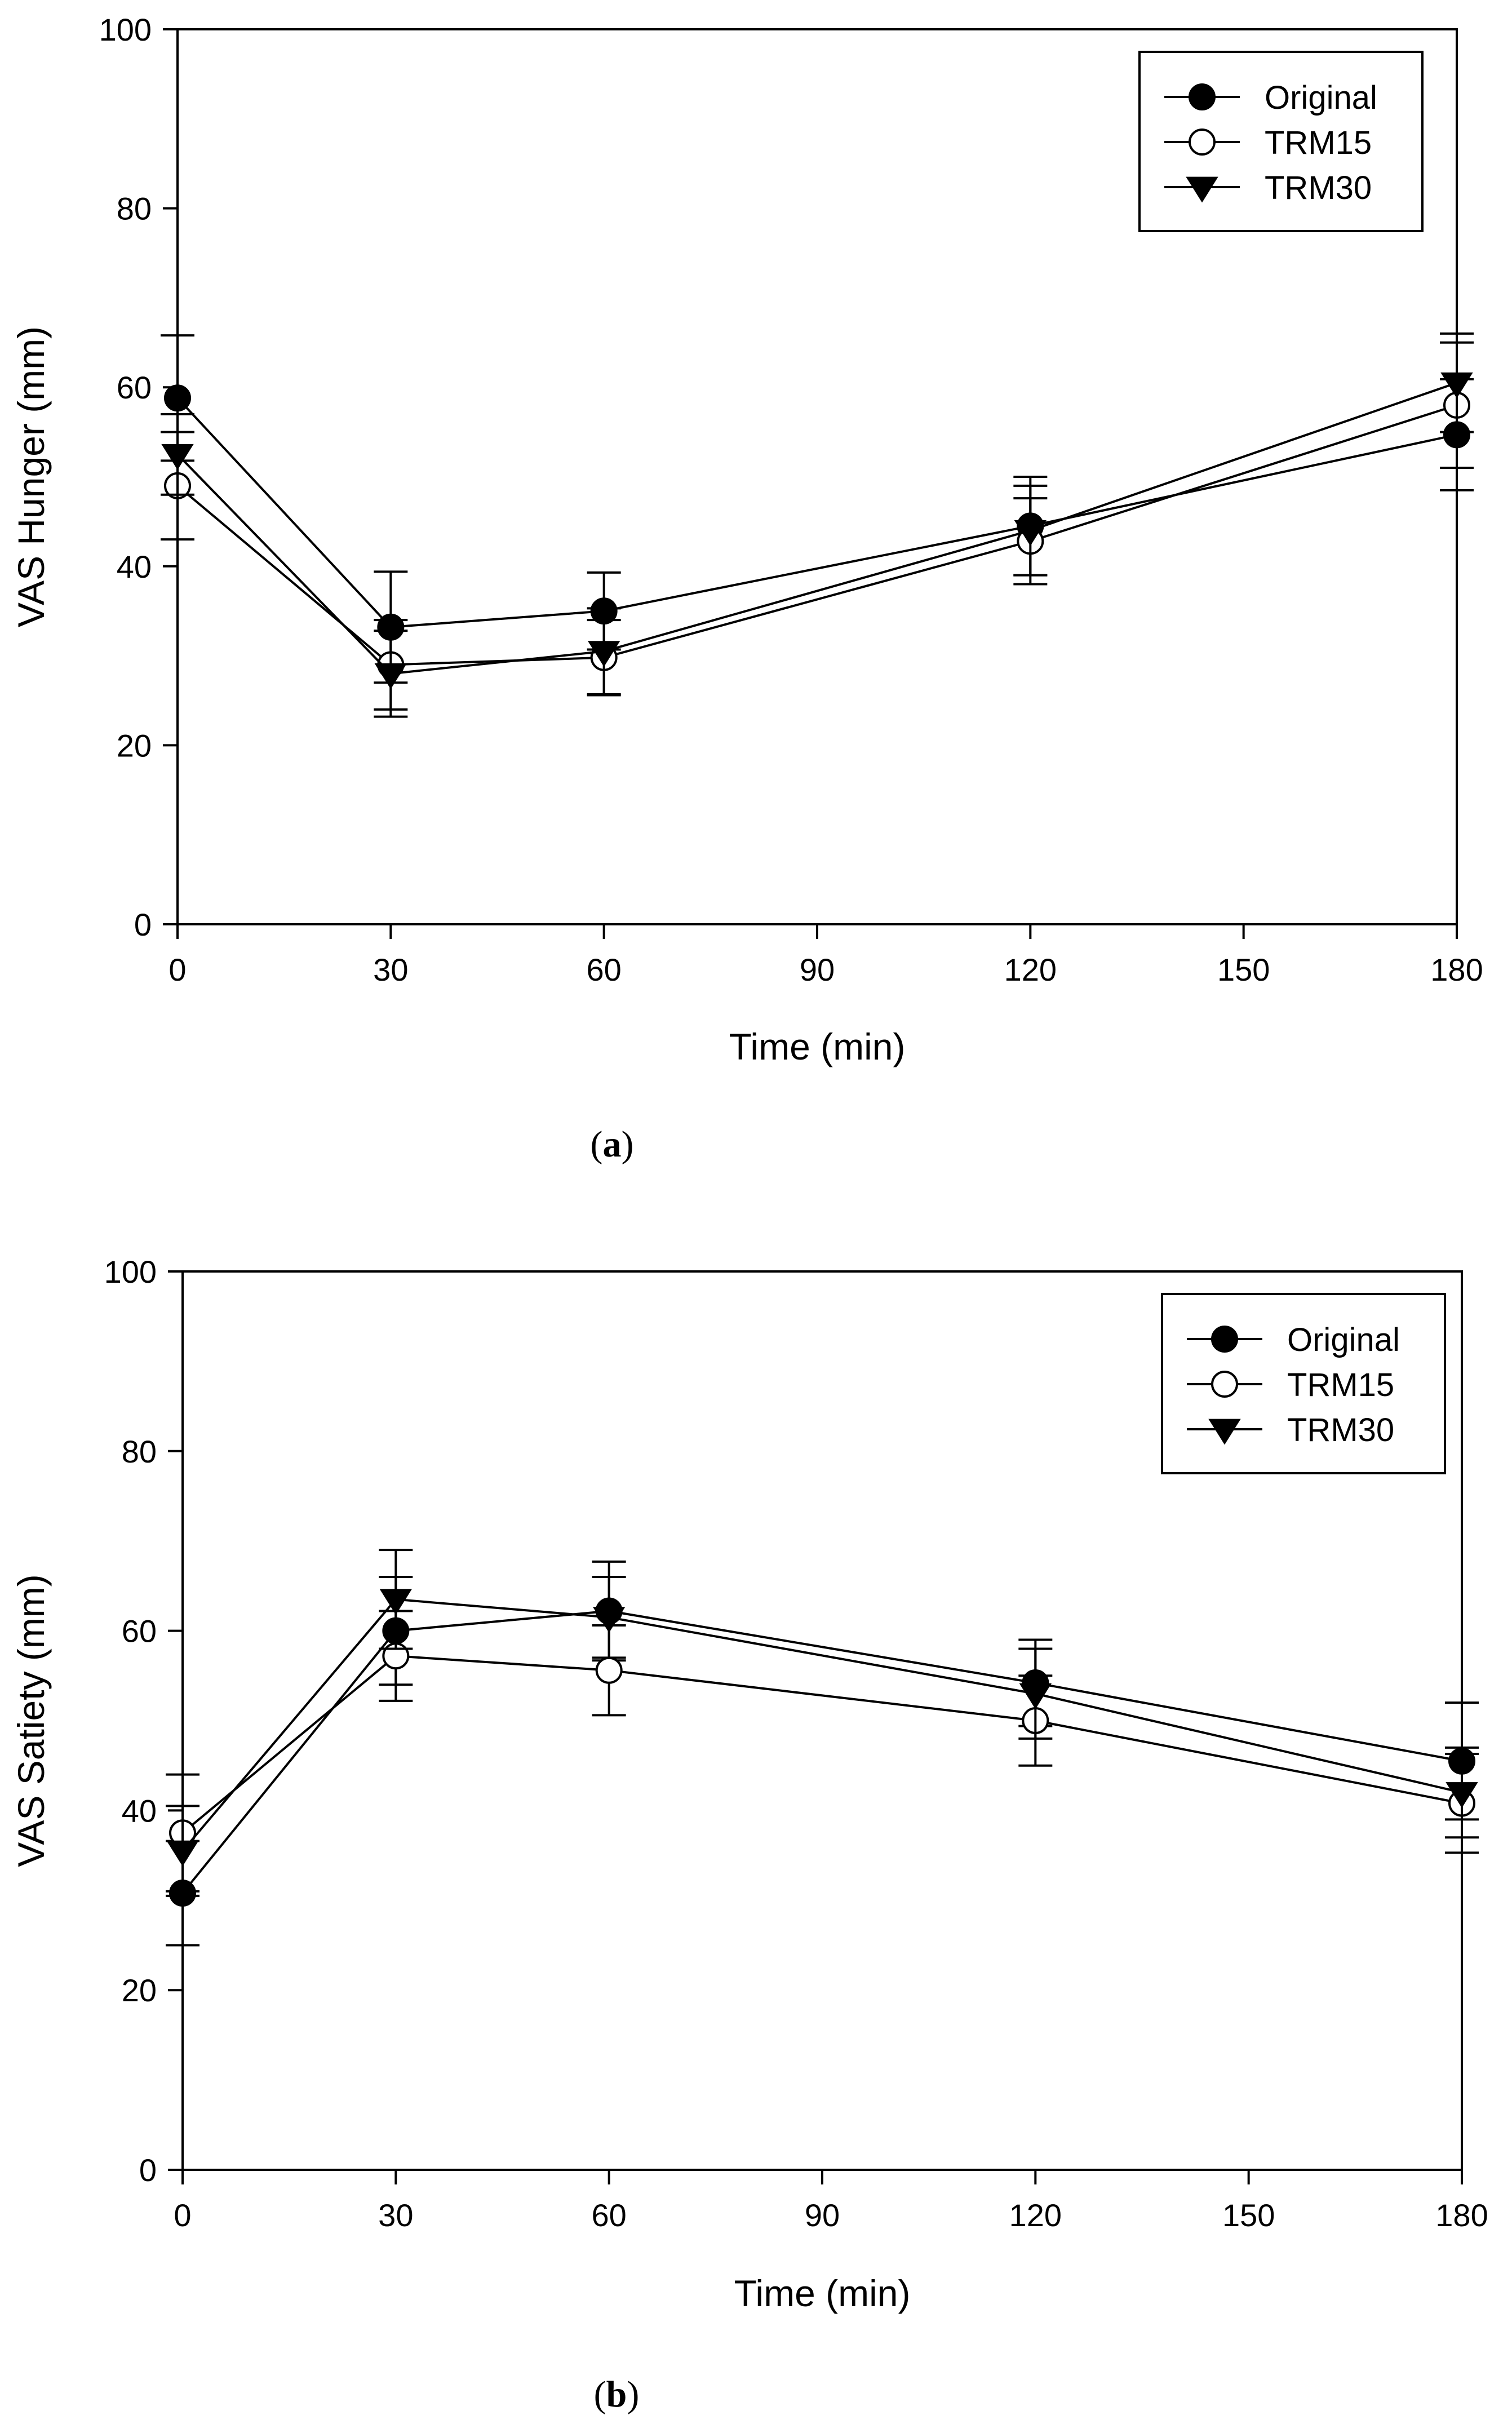 The width and height of the screenshot is (1512, 2433). Describe the element at coordinates (818, 1046) in the screenshot. I see `plot-a-x-axis-label: Time (min)` at that location.